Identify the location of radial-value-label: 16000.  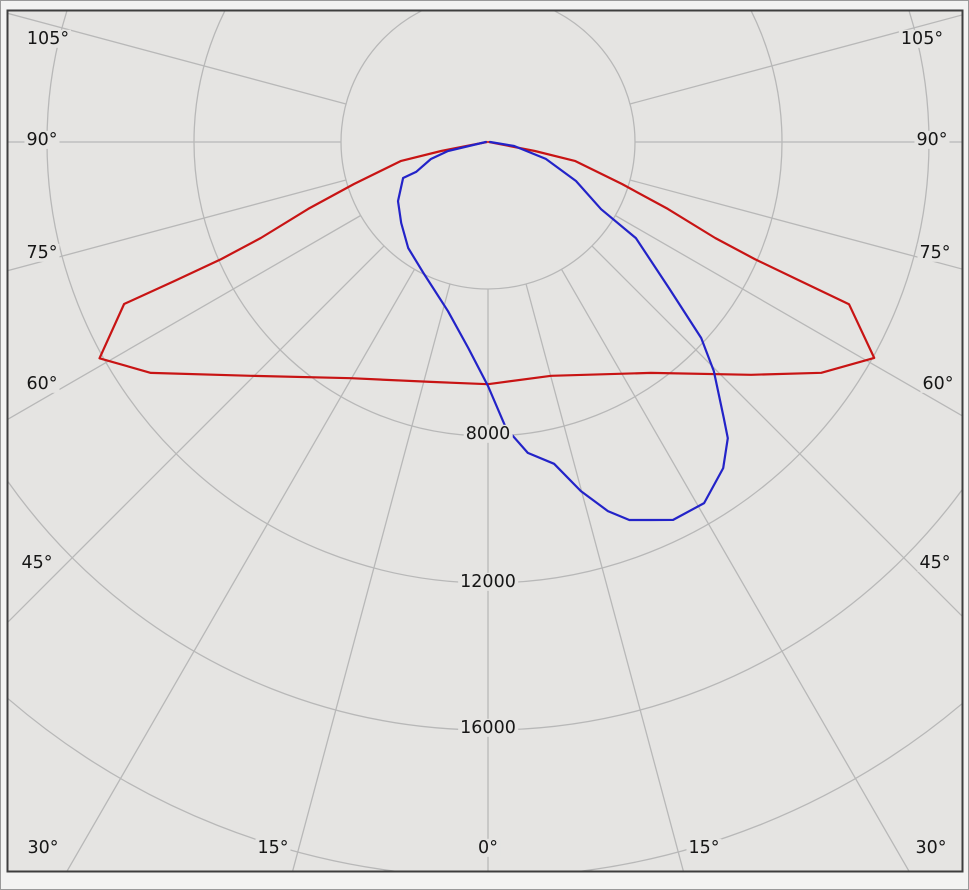
(488, 727).